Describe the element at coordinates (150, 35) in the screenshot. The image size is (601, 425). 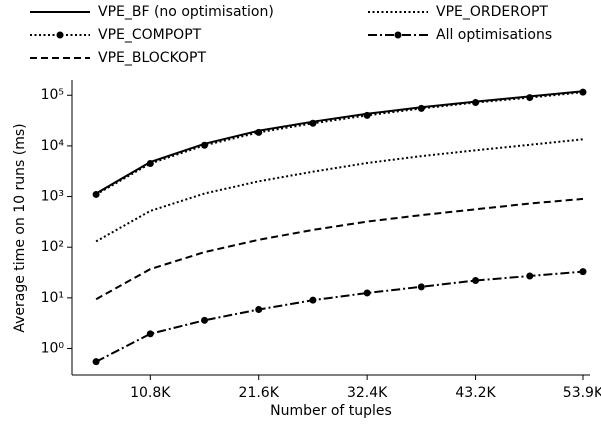
I see `legend-label: VPE_COMPOPT` at that location.